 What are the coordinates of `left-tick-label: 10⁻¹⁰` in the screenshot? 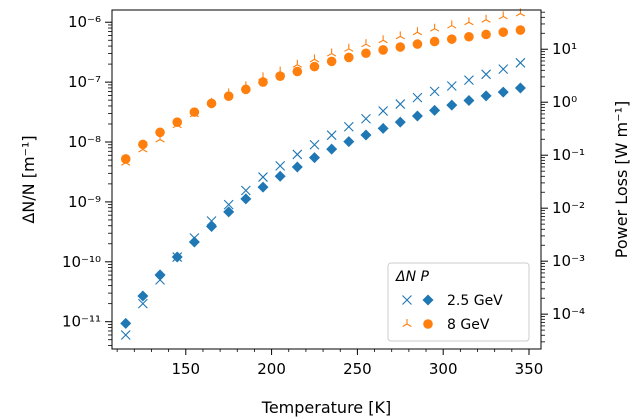 It's located at (81, 262).